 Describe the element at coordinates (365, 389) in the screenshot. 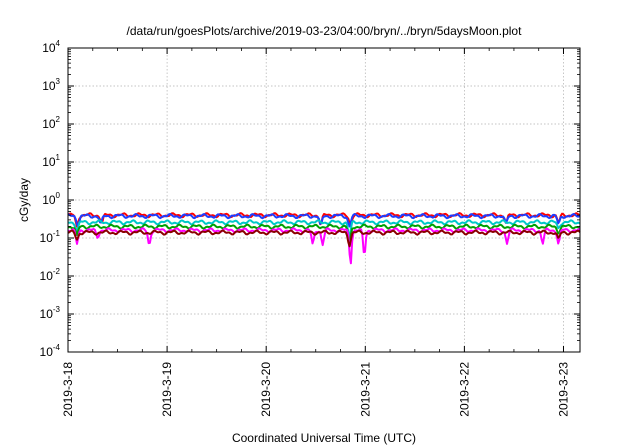

I see `x-tick-label: 2019-3-21` at that location.